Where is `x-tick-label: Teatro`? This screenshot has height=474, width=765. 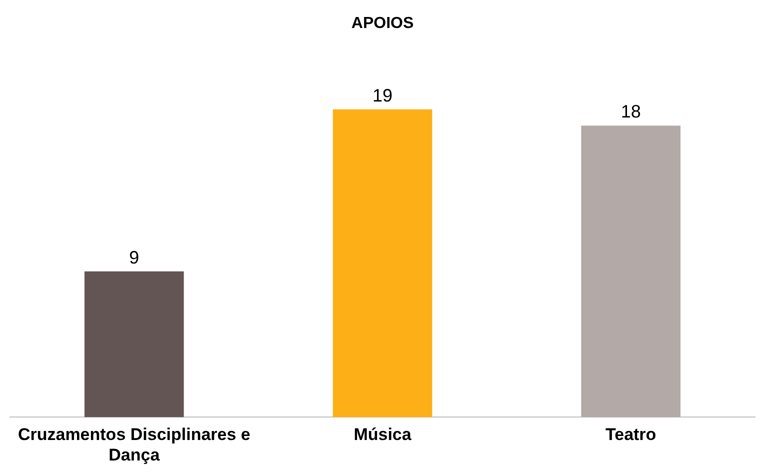 x-tick-label: Teatro is located at coordinates (630, 434).